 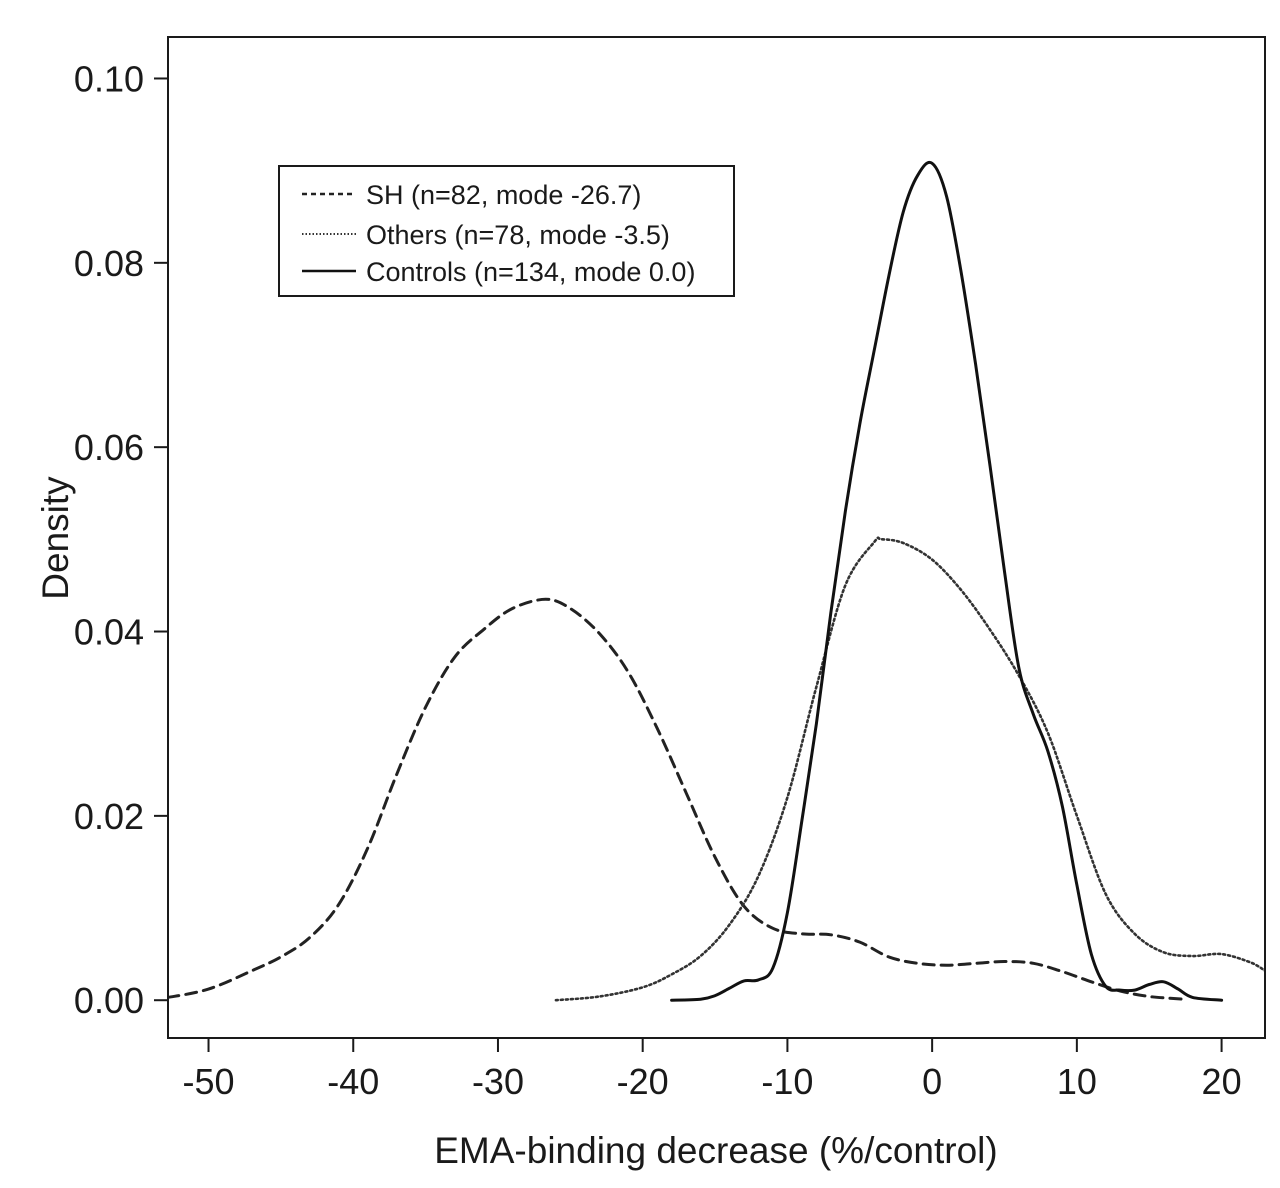 I want to click on y-tick-label: 0.04, so click(x=109, y=632).